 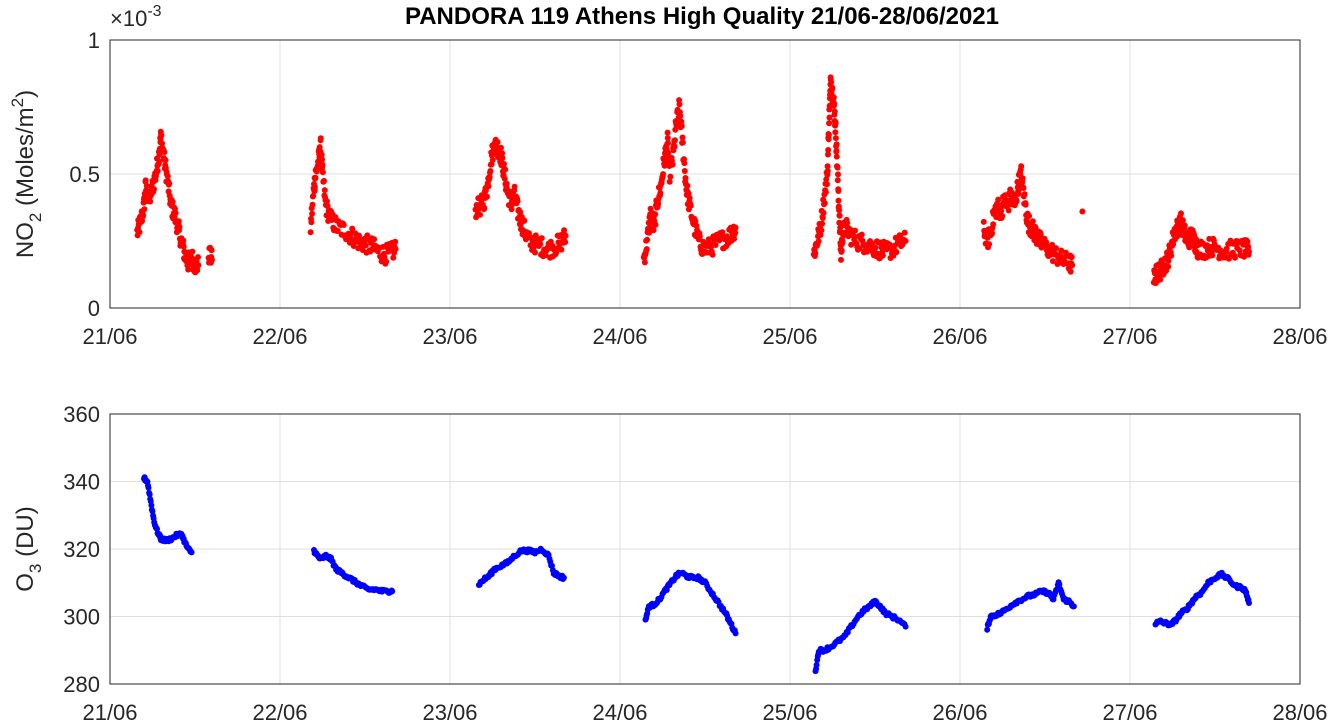 I want to click on no2-exponent-base: ×10, so click(x=128, y=18).